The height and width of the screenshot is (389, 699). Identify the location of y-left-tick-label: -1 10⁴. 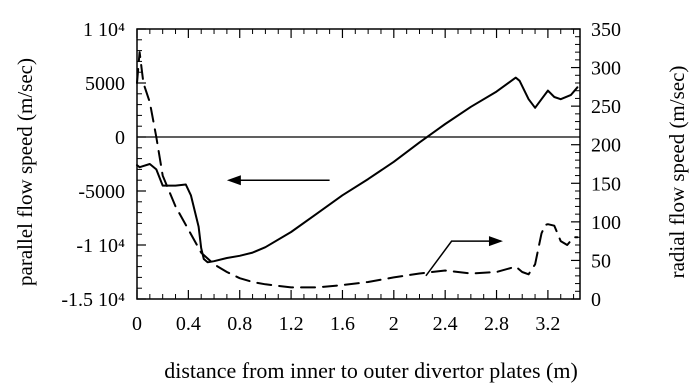
(100, 246).